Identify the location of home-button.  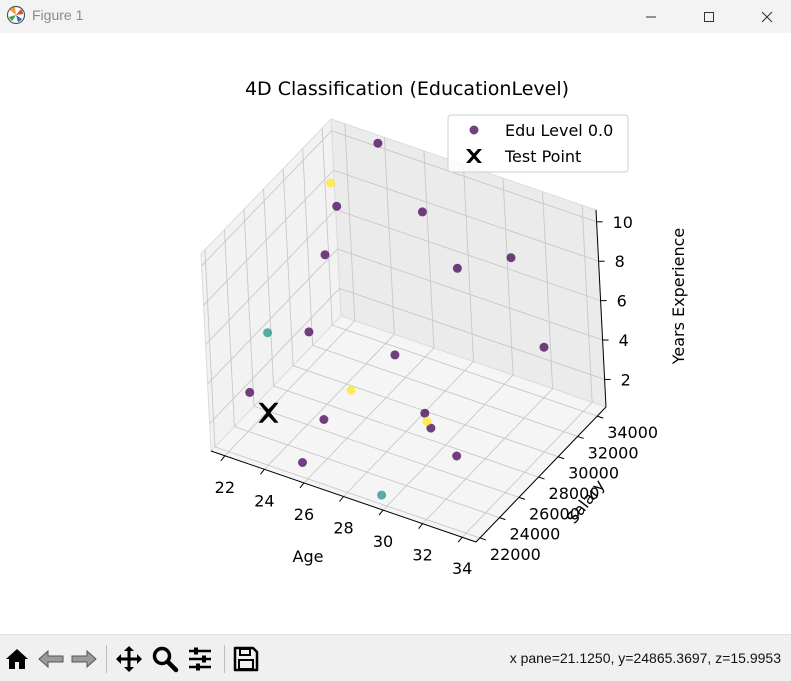
(17, 659).